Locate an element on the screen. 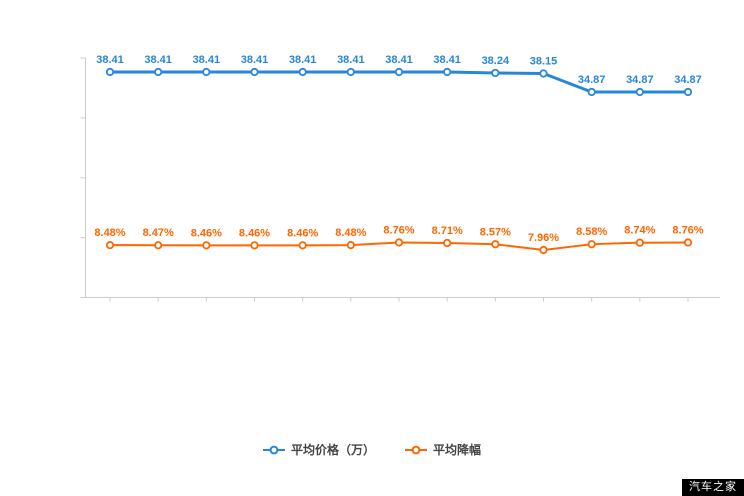  legend-item-average-price: 平均价格（万） is located at coordinates (318, 449).